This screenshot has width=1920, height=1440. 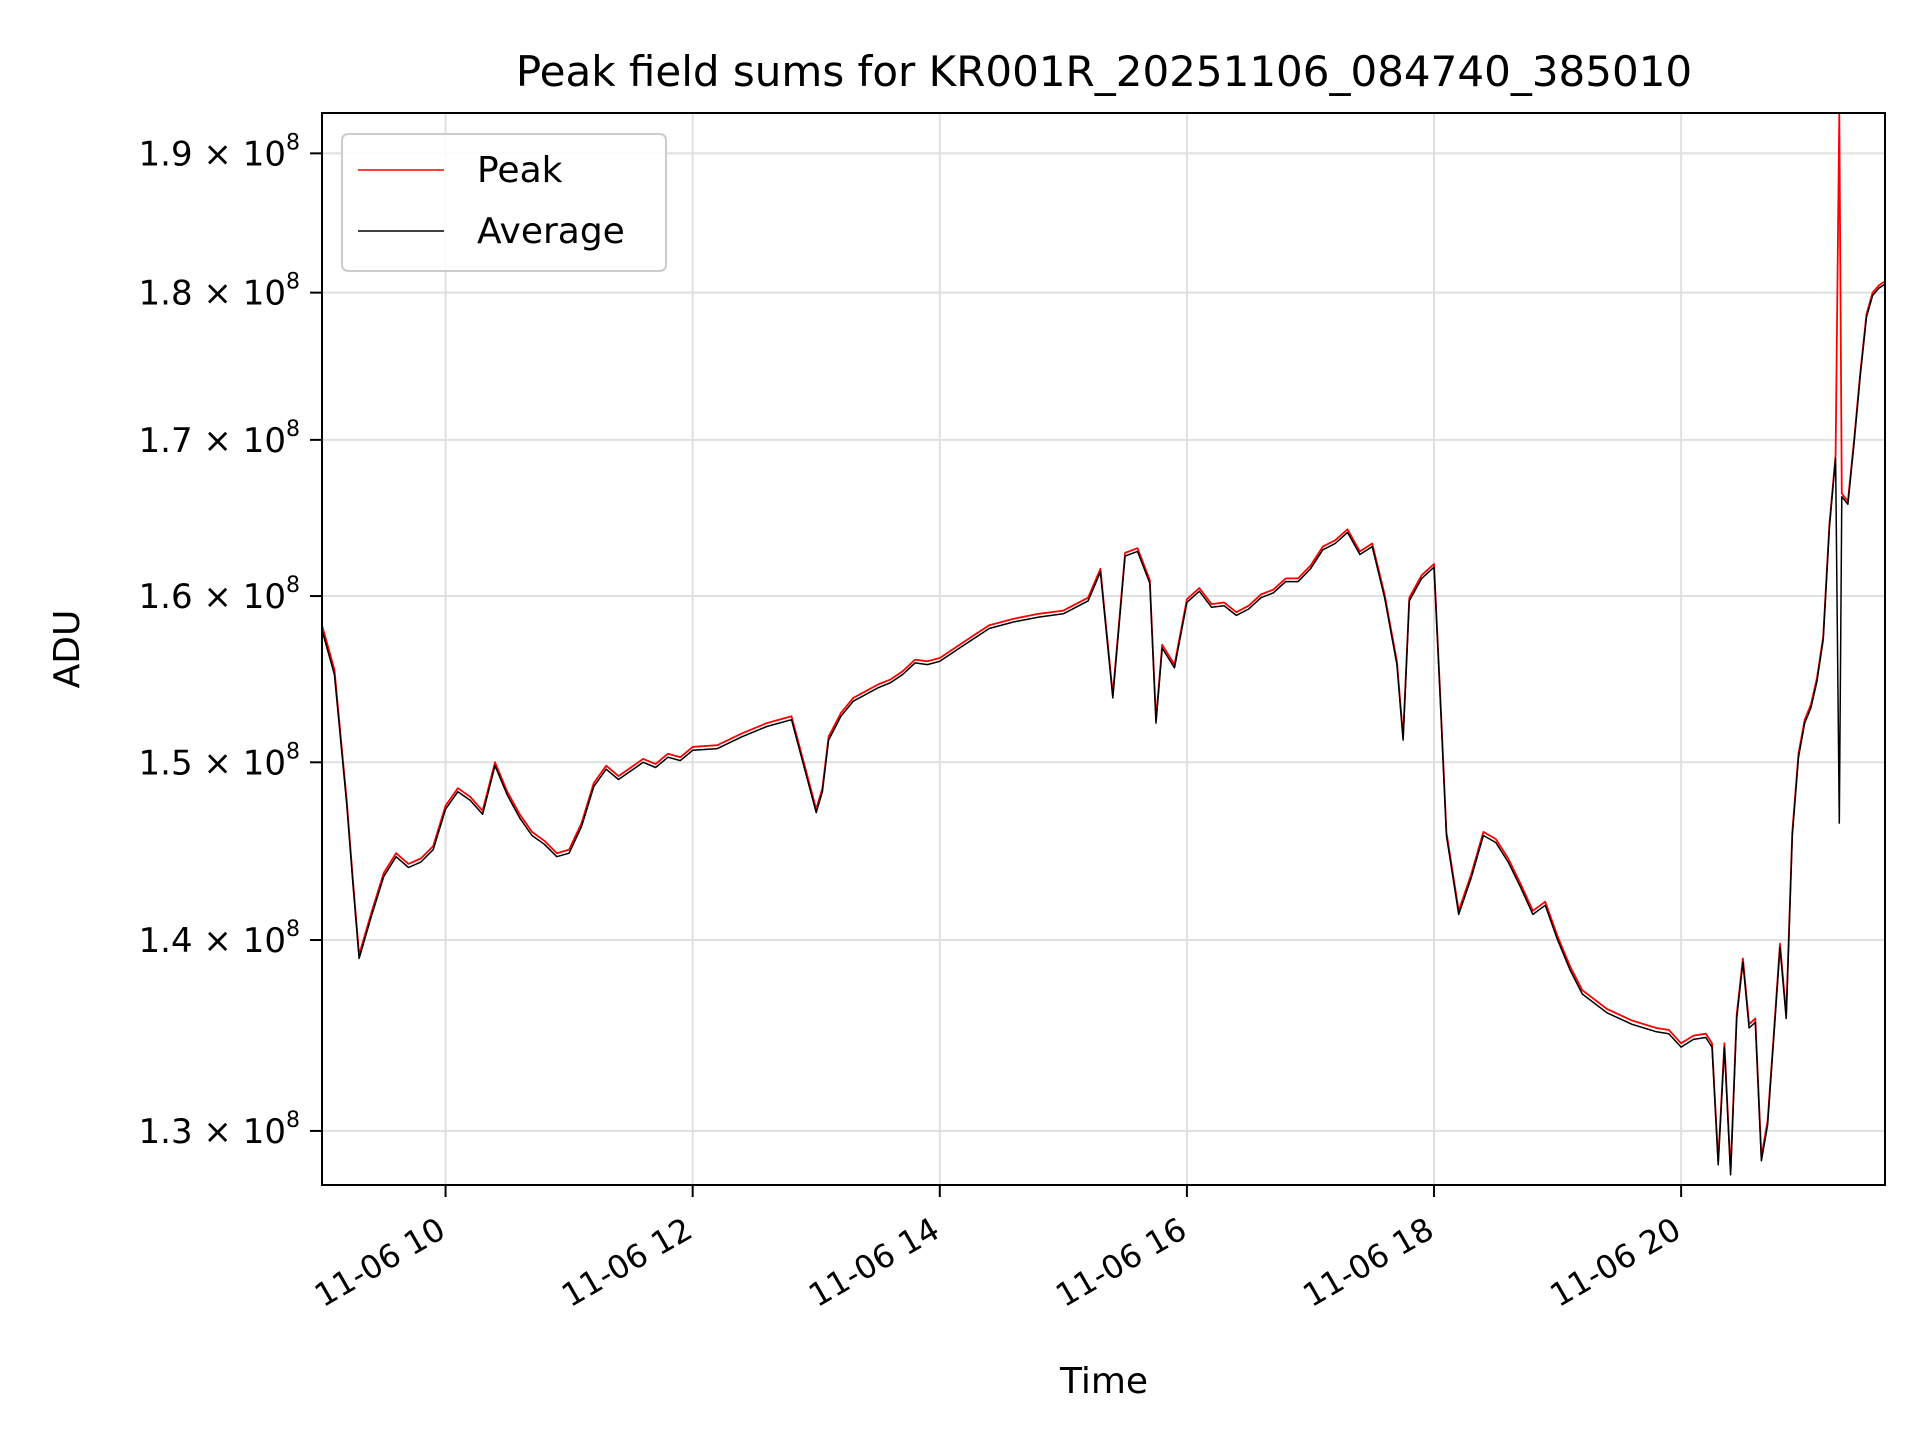 What do you see at coordinates (67, 649) in the screenshot?
I see `y-axis-label: ADU` at bounding box center [67, 649].